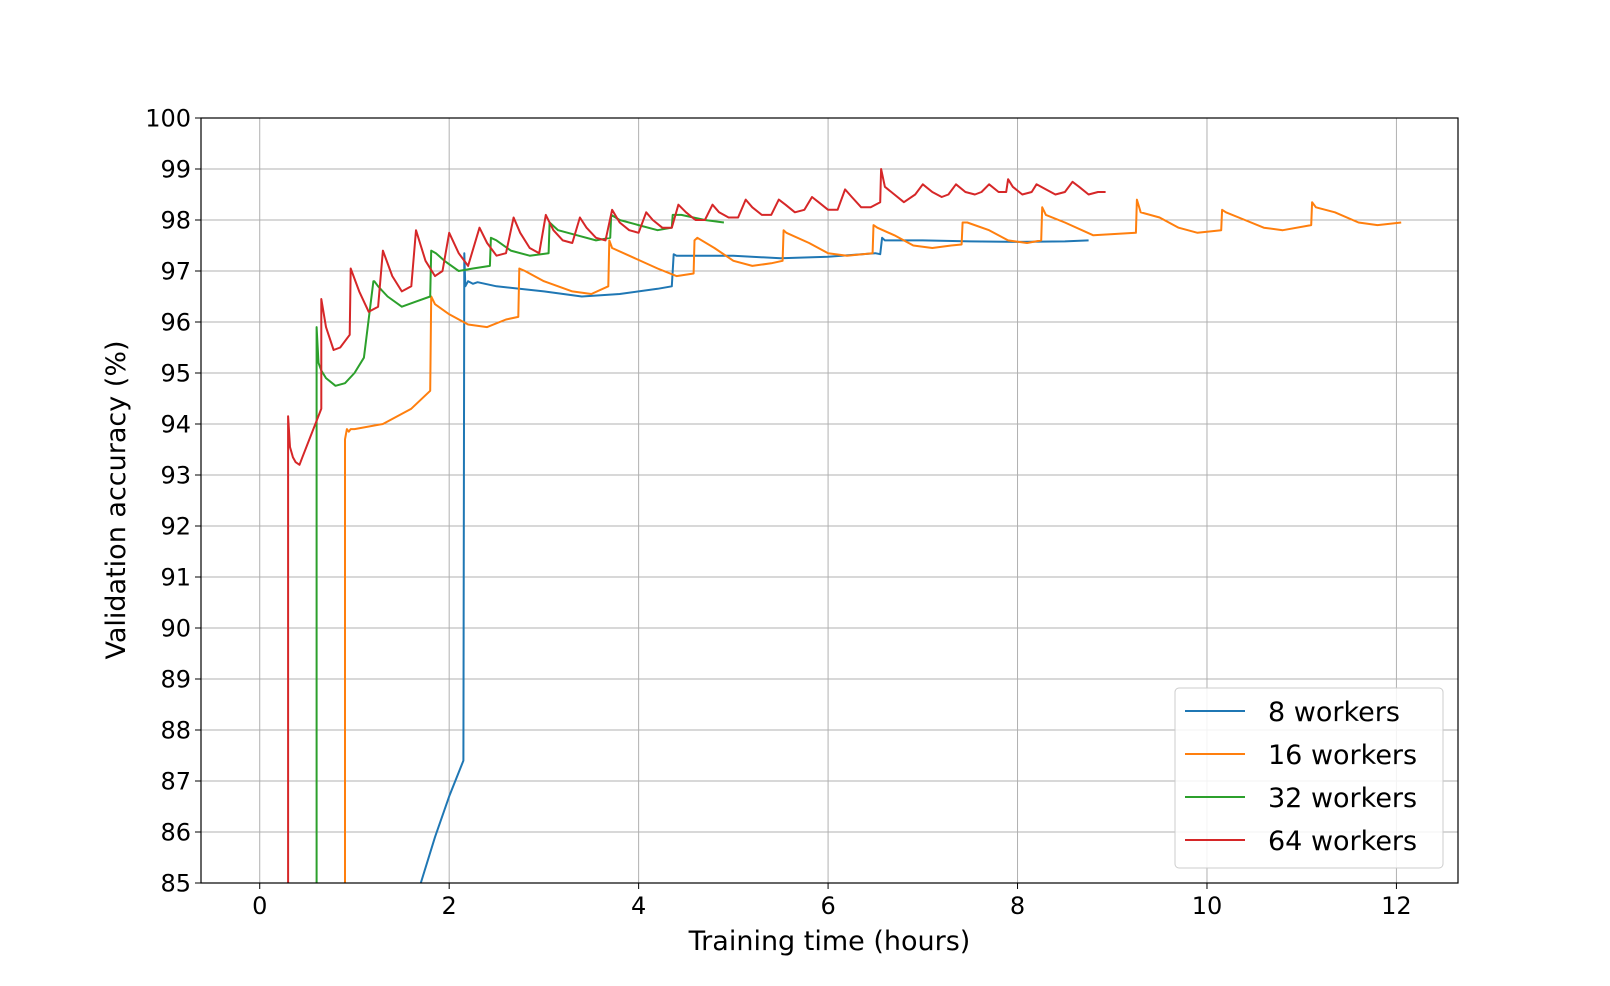  What do you see at coordinates (449, 906) in the screenshot?
I see `x-tick-label: 2` at bounding box center [449, 906].